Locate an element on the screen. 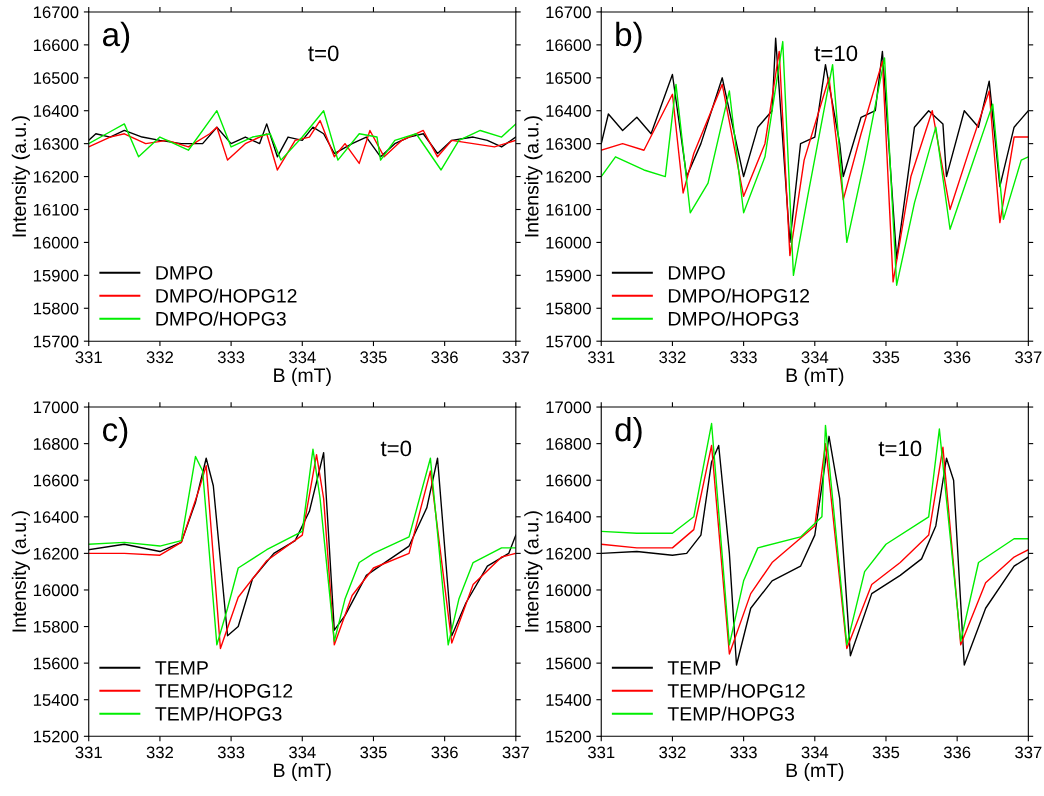 This screenshot has height=796, width=1044. annotation: a) is located at coordinates (116, 37).